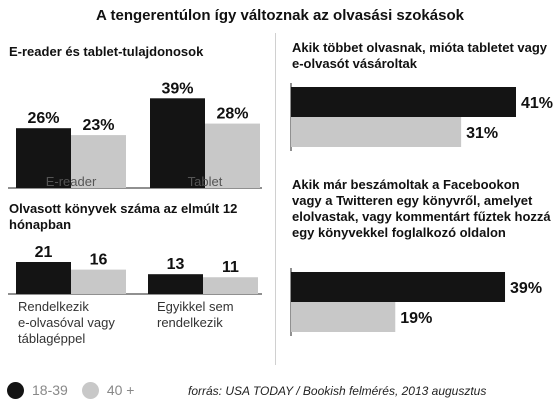 The image size is (560, 409). Describe the element at coordinates (53, 306) in the screenshot. I see `category-label-p2-0-line0: Rendelkezik` at that location.